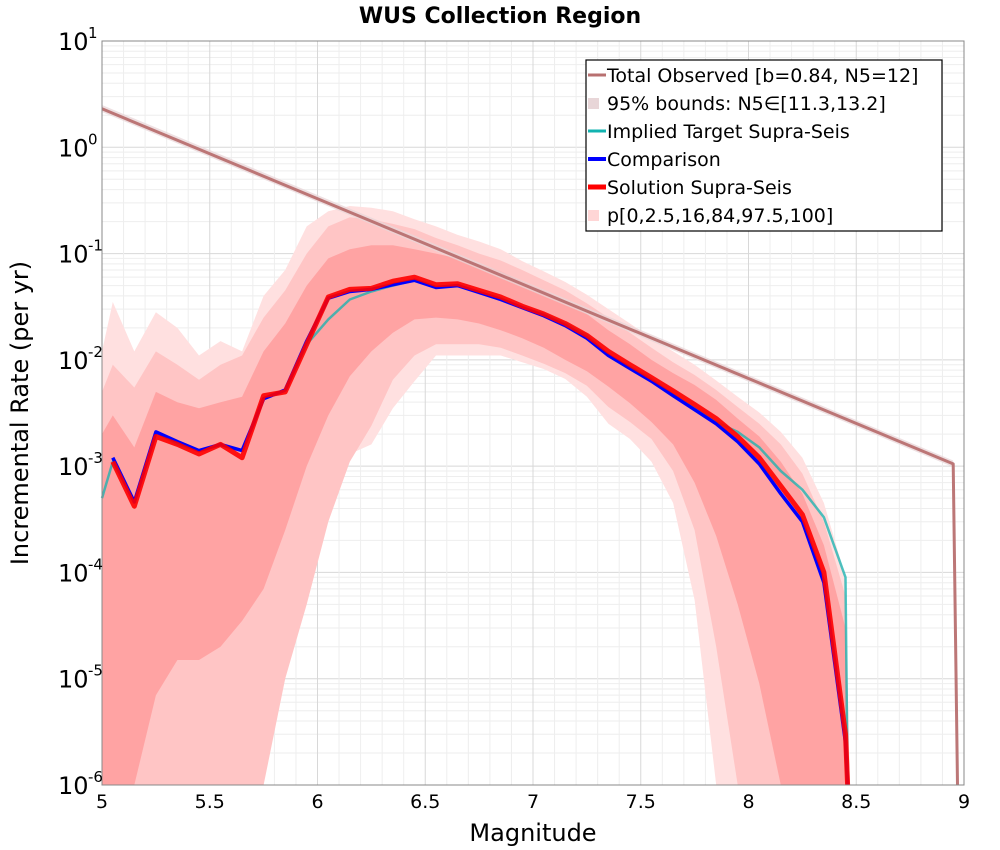 The width and height of the screenshot is (1000, 850). What do you see at coordinates (95, 458) in the screenshot?
I see `y-tick-exponent: -3` at bounding box center [95, 458].